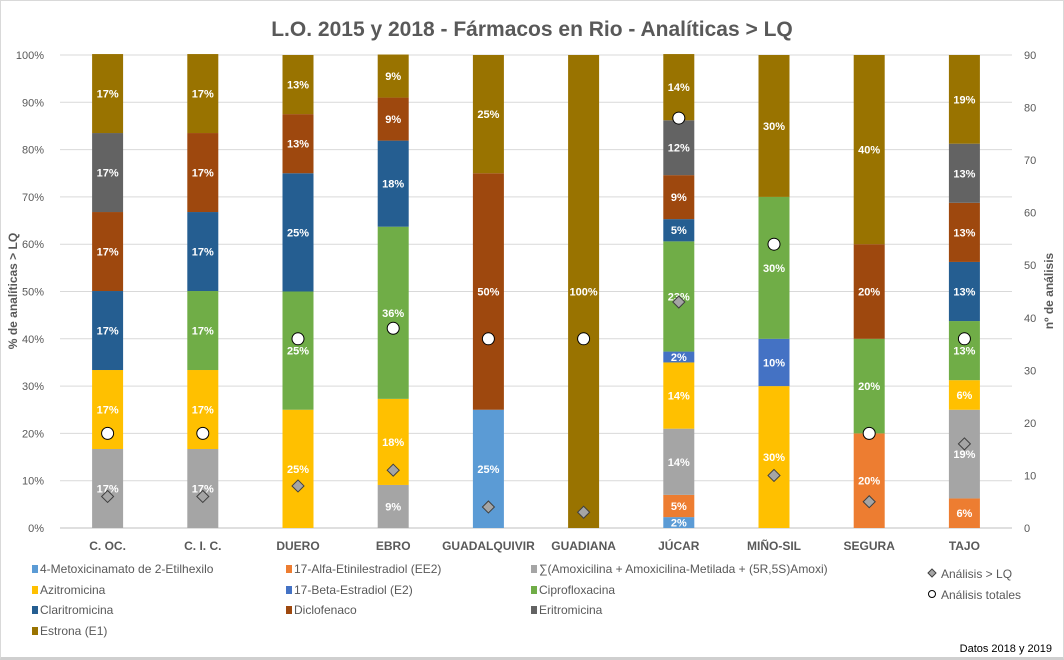  Describe the element at coordinates (33, 151) in the screenshot. I see `y-tick-label: 80%` at that location.